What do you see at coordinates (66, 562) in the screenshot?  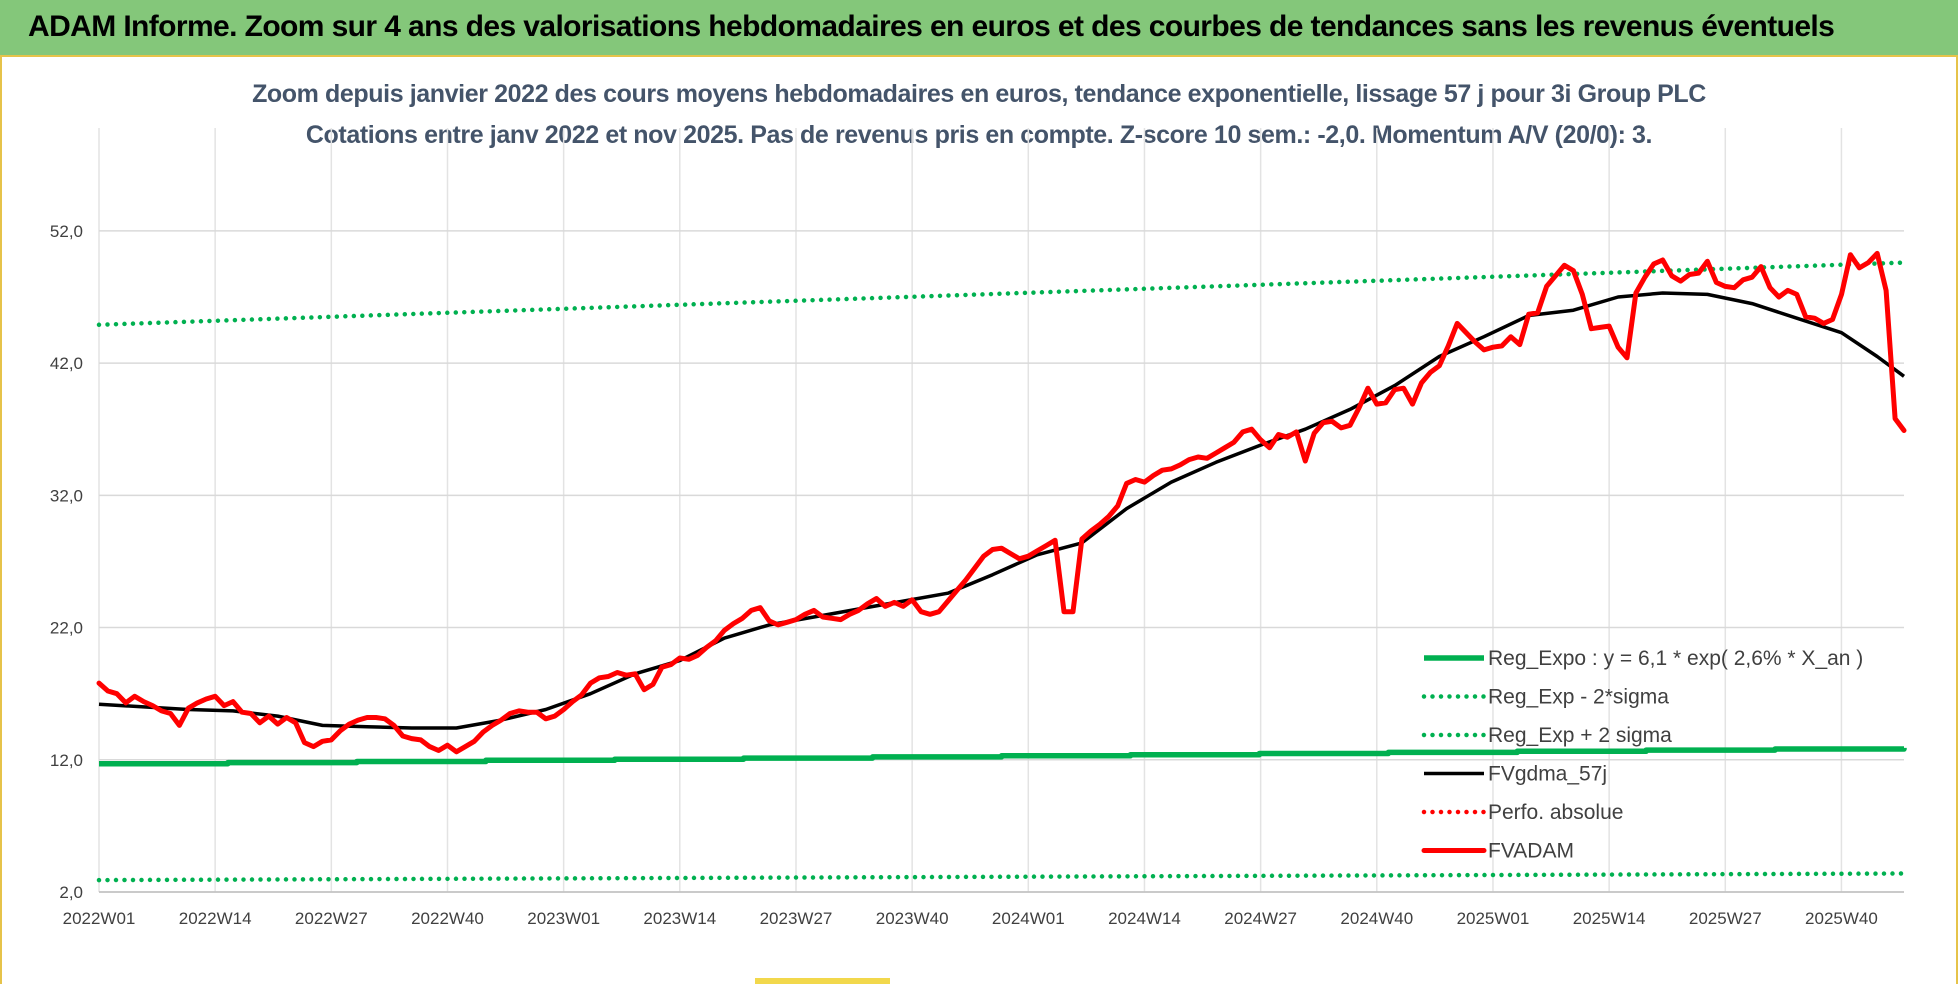 I see `y-axis: 2,0 12,0 22,0 32,0 42,0 52,0` at bounding box center [66, 562].